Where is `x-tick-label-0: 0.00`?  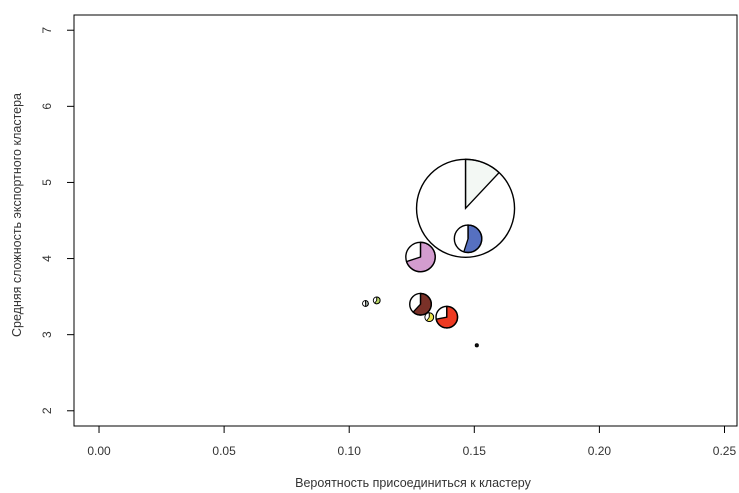
x-tick-label-0: 0.00 is located at coordinates (99, 451).